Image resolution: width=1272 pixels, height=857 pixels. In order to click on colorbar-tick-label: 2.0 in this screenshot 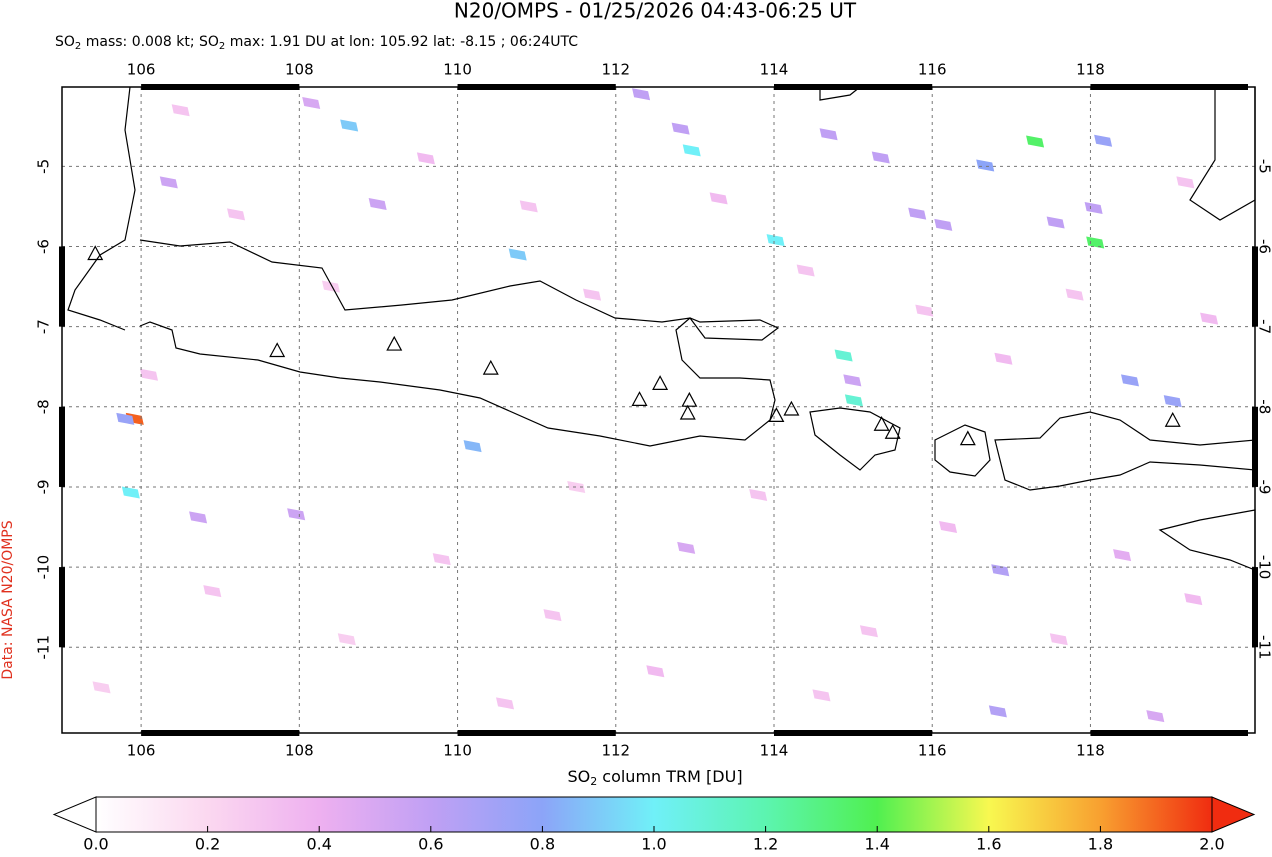, I will do `click(1211, 844)`.